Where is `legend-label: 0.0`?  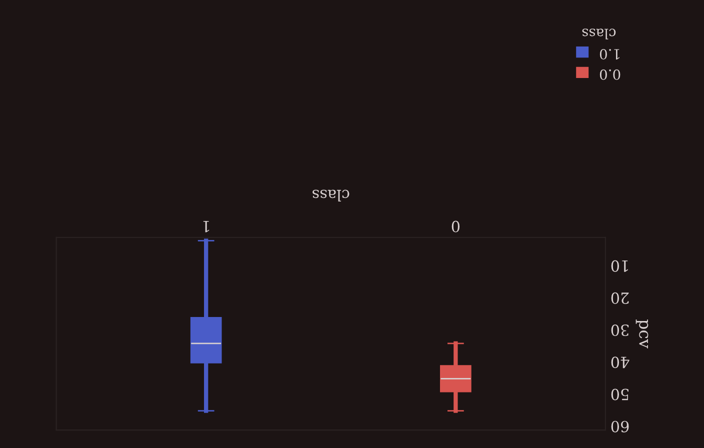 legend-label: 0.0 is located at coordinates (610, 74).